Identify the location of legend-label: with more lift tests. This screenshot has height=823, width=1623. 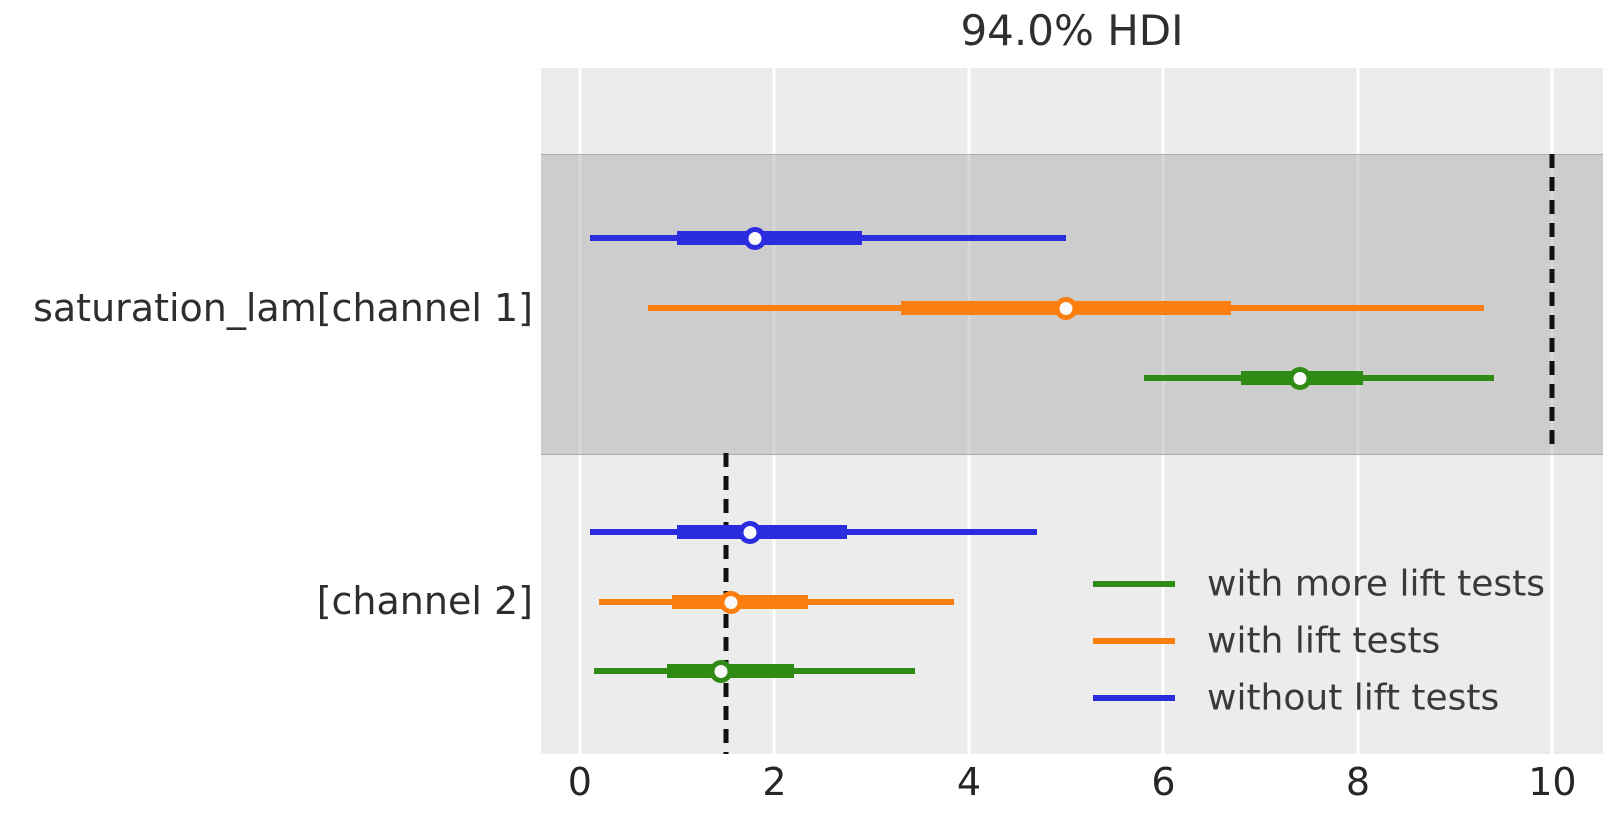
(1376, 584).